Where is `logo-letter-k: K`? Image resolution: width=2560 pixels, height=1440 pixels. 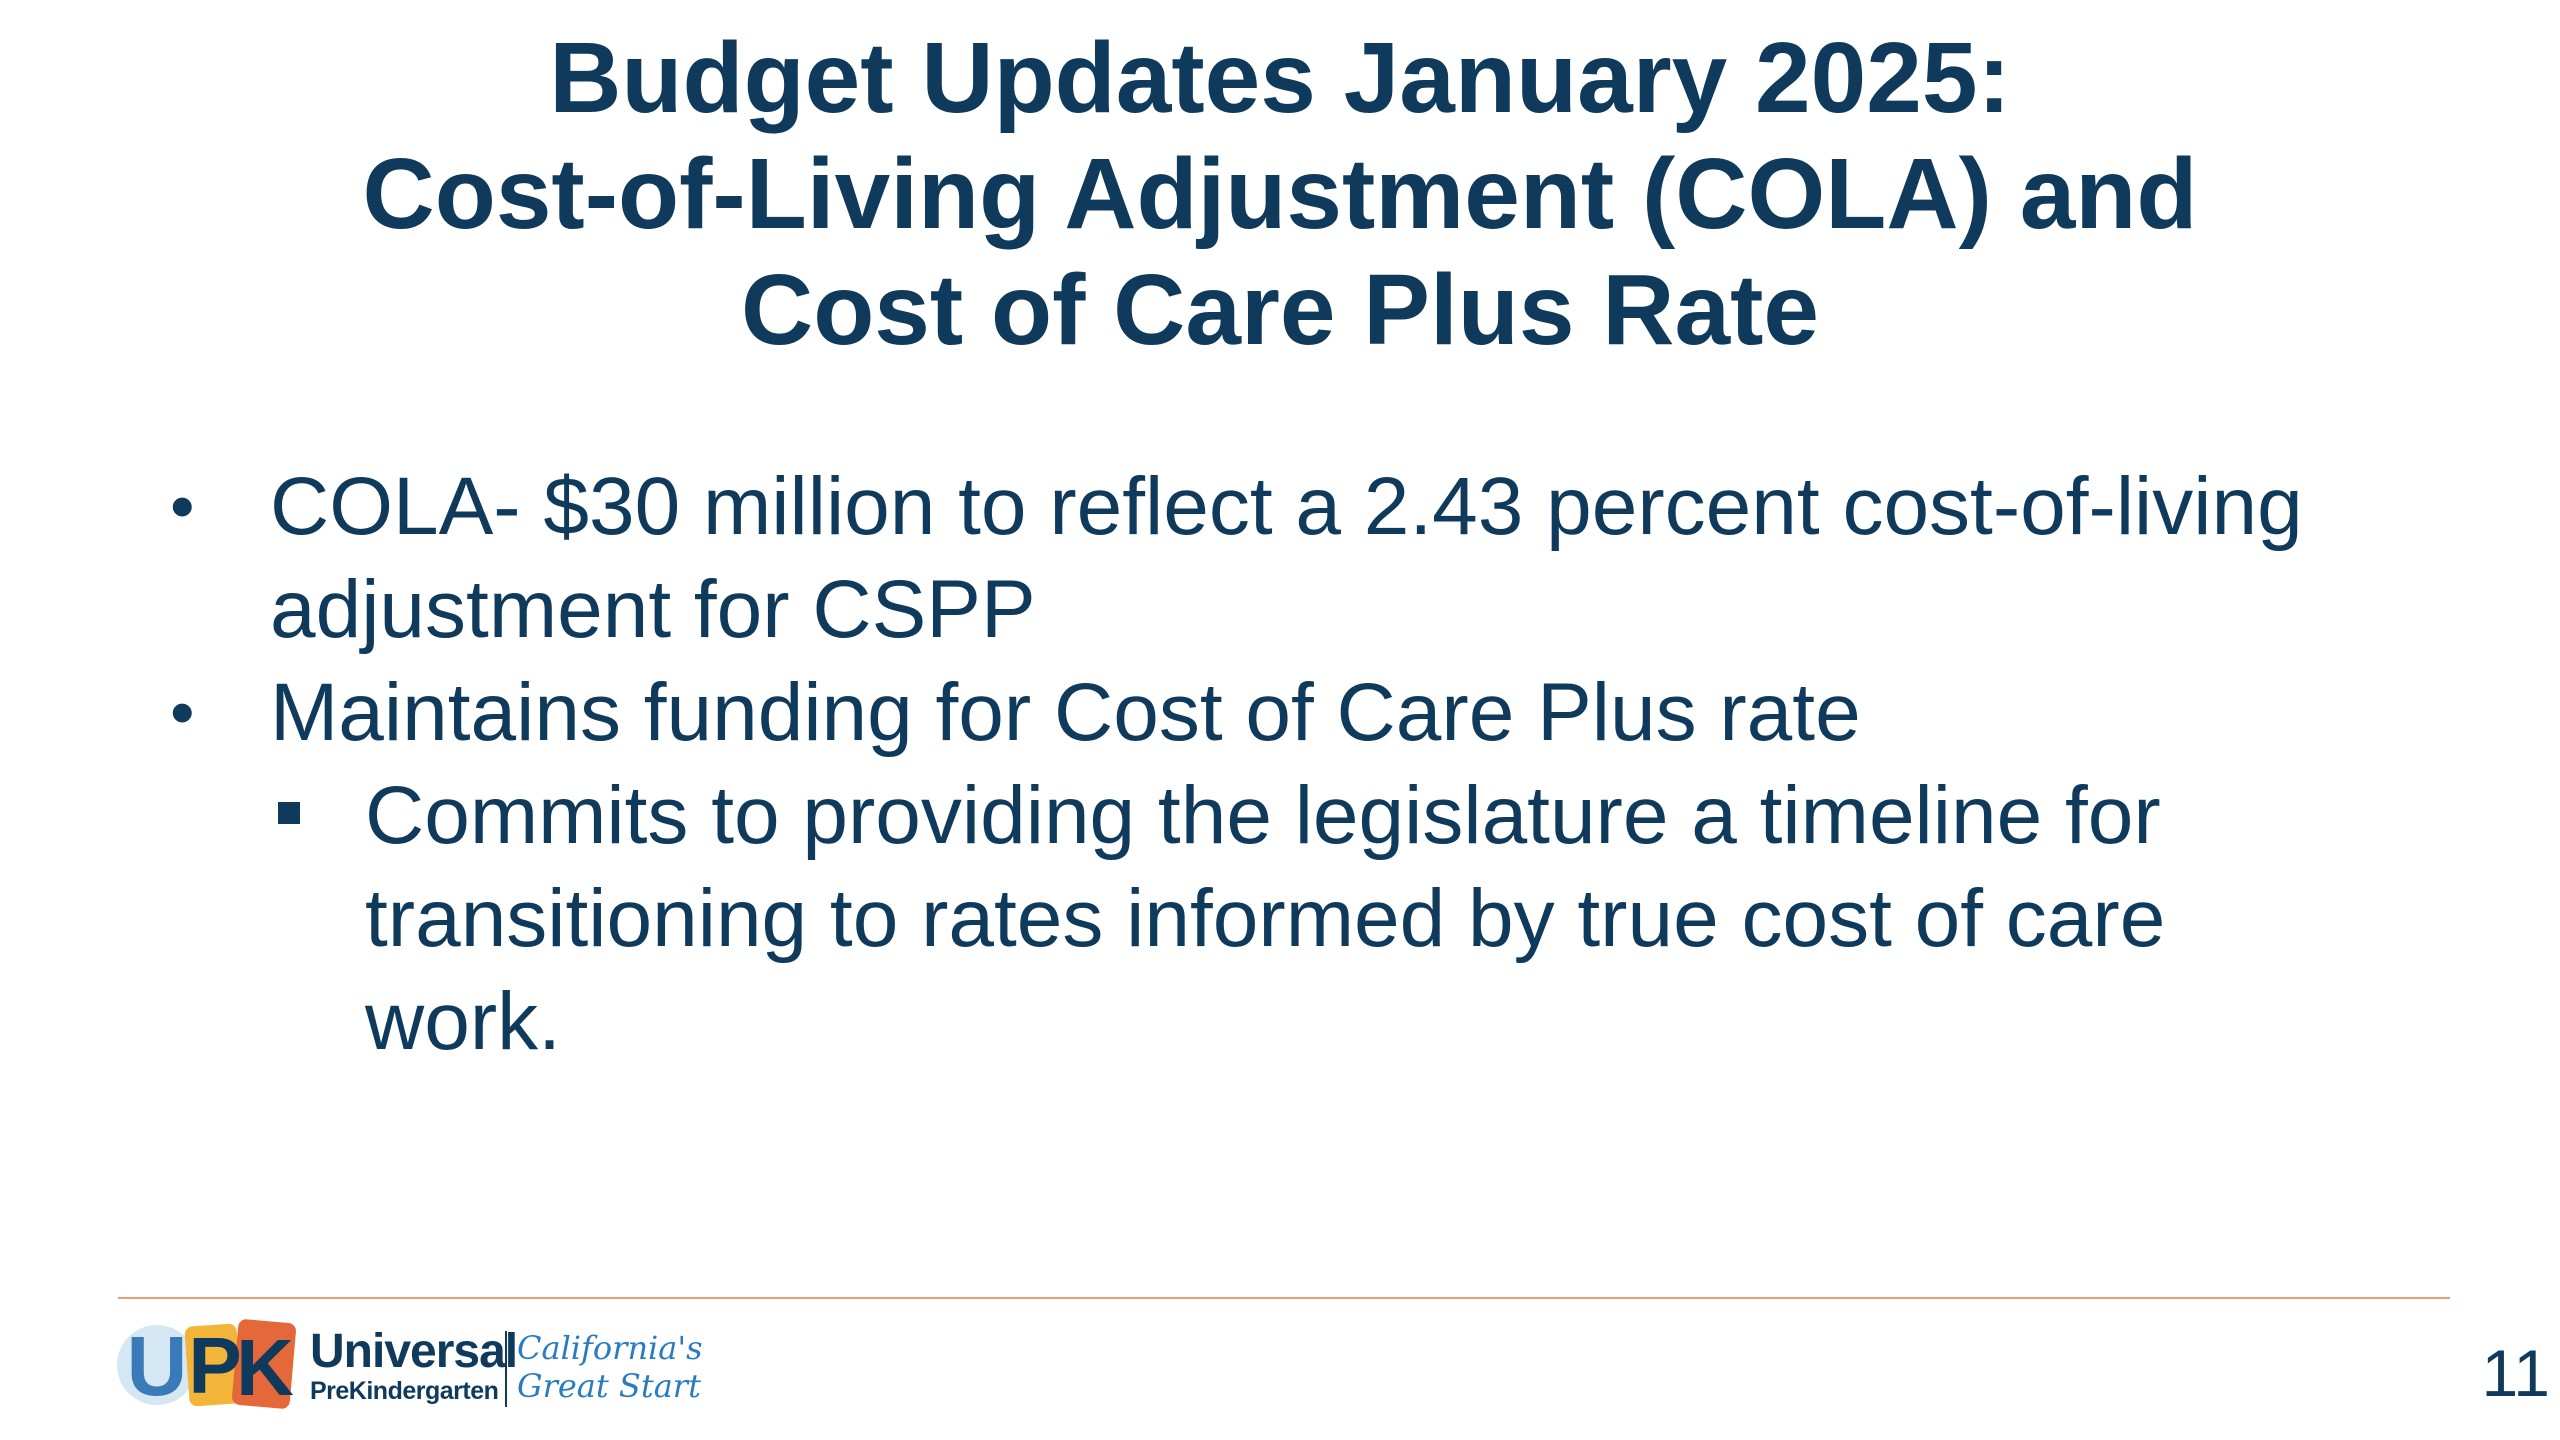 logo-letter-k: K is located at coordinates (265, 1367).